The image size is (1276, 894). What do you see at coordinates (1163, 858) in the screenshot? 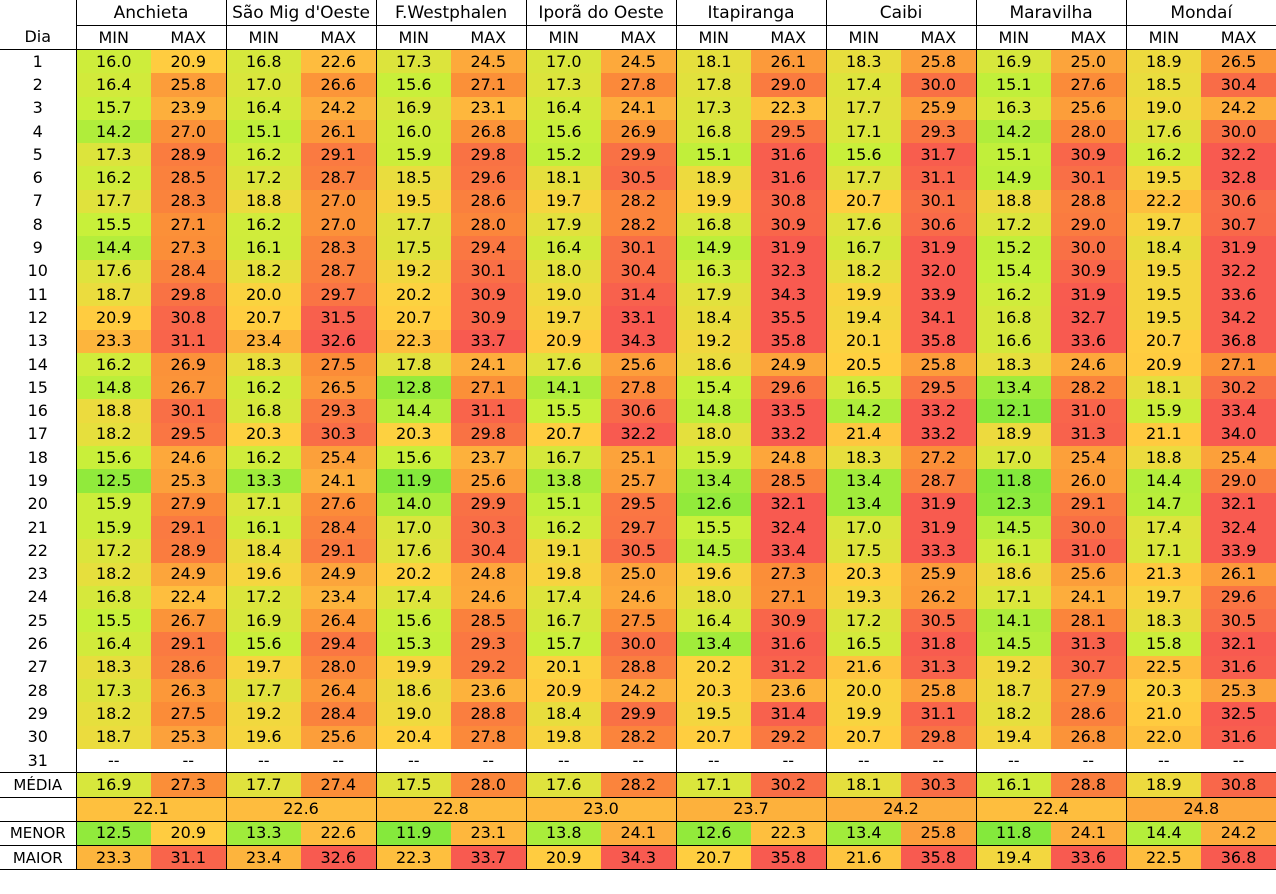
I see `maior-row-min-cell: 22.5` at bounding box center [1163, 858].